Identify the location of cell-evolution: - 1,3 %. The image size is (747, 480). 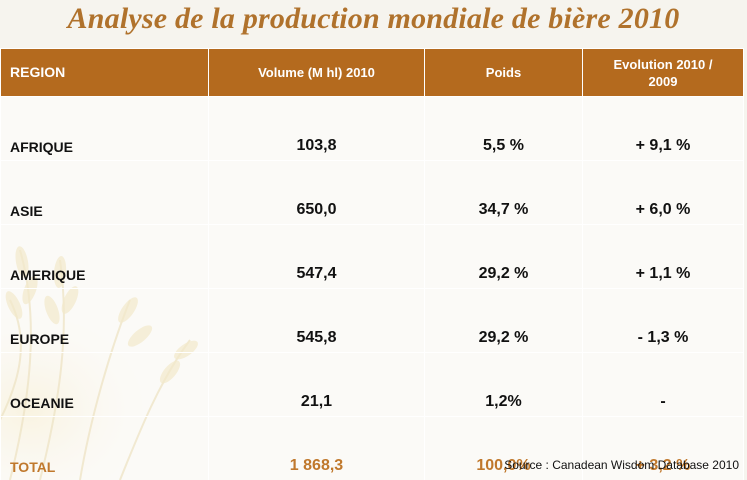
(663, 320).